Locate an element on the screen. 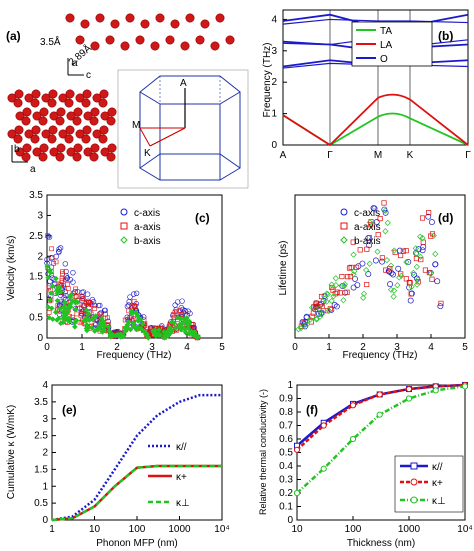 The height and width of the screenshot is (551, 474). y-tick-label-f: 0 is located at coordinates (290, 520).